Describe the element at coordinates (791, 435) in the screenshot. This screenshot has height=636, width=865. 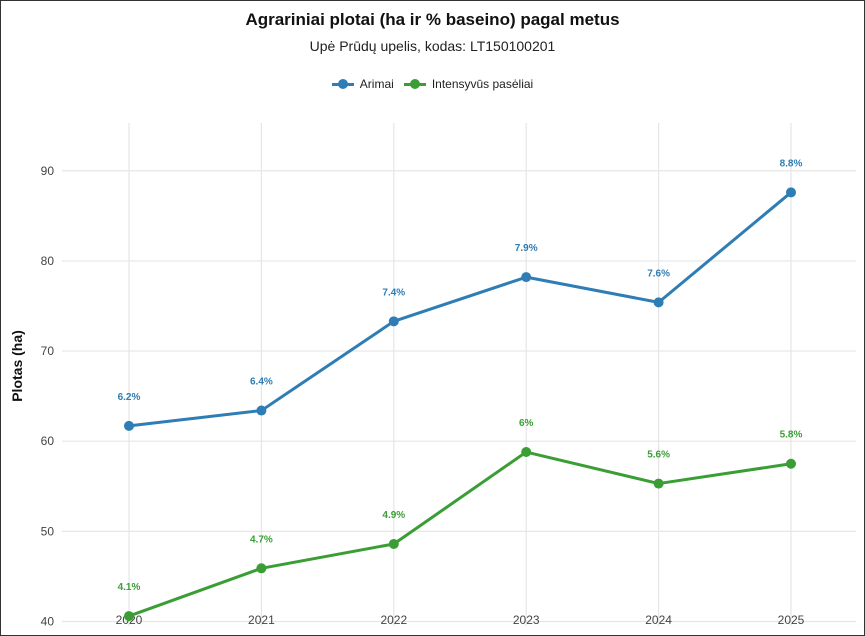
I see `data-label-1-2025: 5.8%` at that location.